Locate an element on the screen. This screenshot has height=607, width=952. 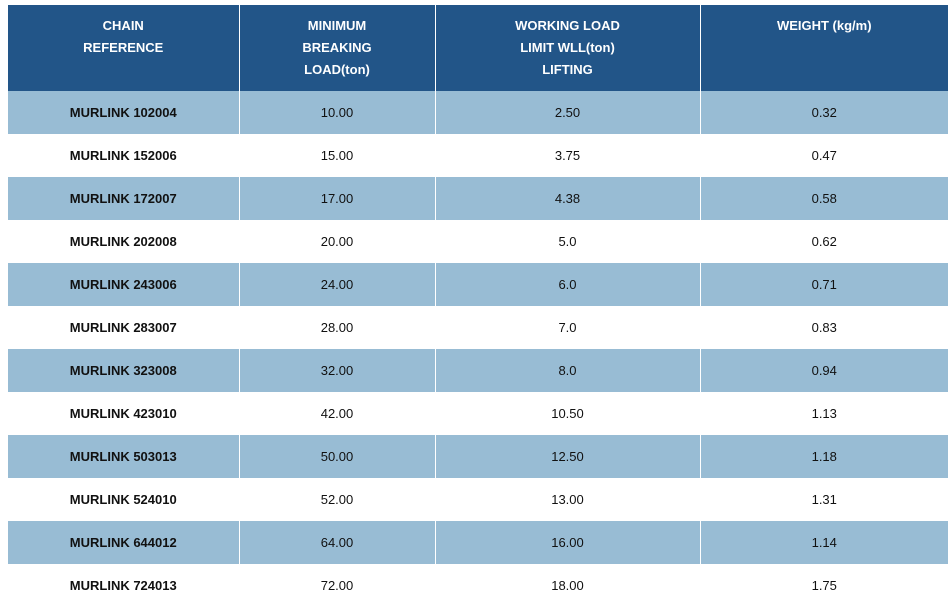
table-row: MURLINK 644012 64.00 16.00 1.14 is located at coordinates (478, 542).